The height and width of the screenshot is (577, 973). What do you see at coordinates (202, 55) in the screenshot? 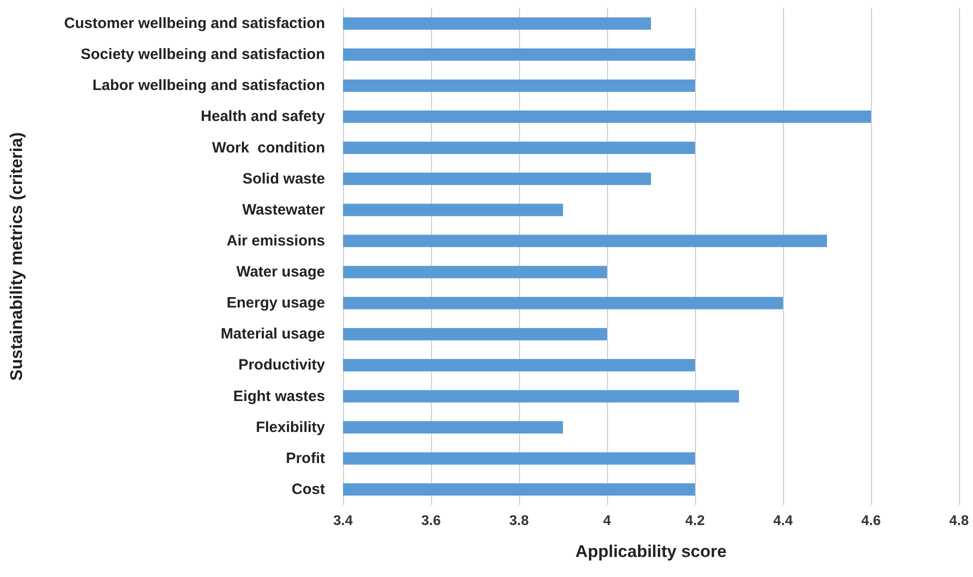
I see `y-tick-label: Society wellbeing and satisfaction` at bounding box center [202, 55].